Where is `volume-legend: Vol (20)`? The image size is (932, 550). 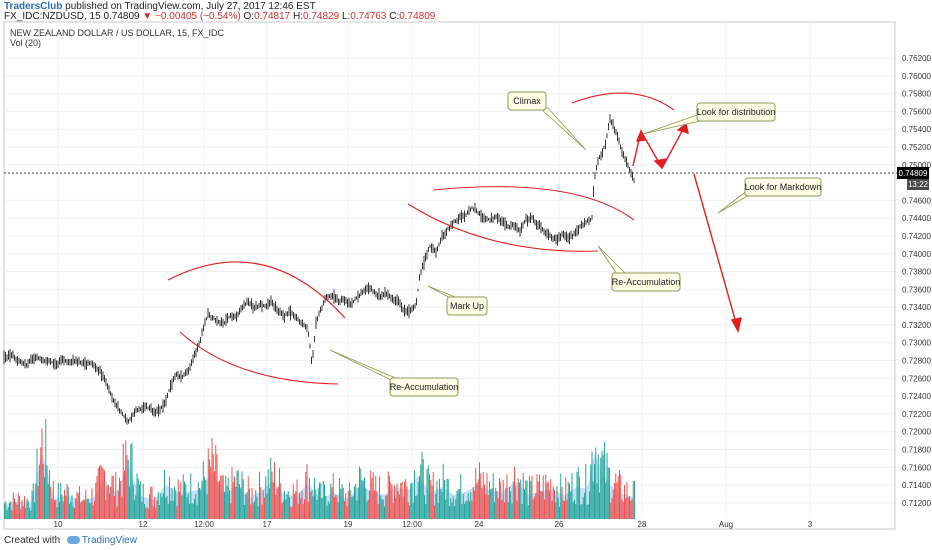 volume-legend: Vol (20) is located at coordinates (25, 43).